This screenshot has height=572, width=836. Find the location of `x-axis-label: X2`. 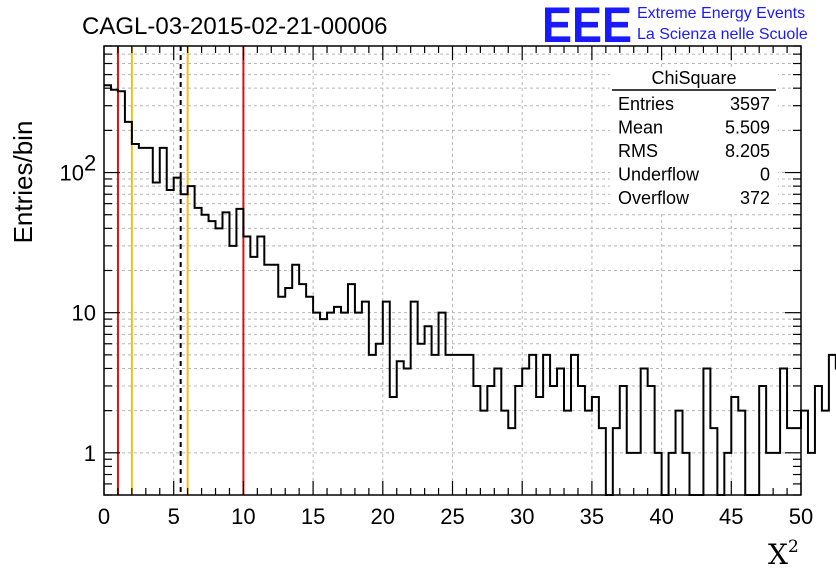

x-axis-label: X2 is located at coordinates (783, 554).